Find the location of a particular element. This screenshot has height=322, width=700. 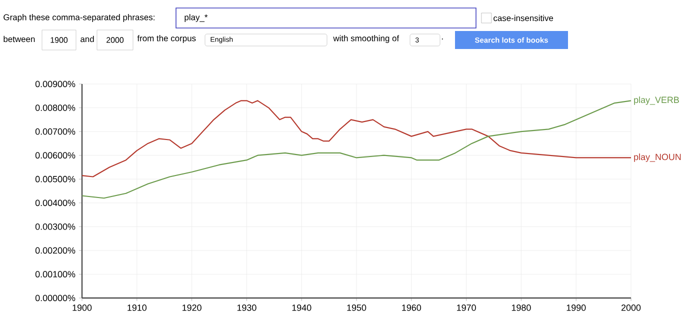

x-tick-label: 1980 is located at coordinates (521, 307).